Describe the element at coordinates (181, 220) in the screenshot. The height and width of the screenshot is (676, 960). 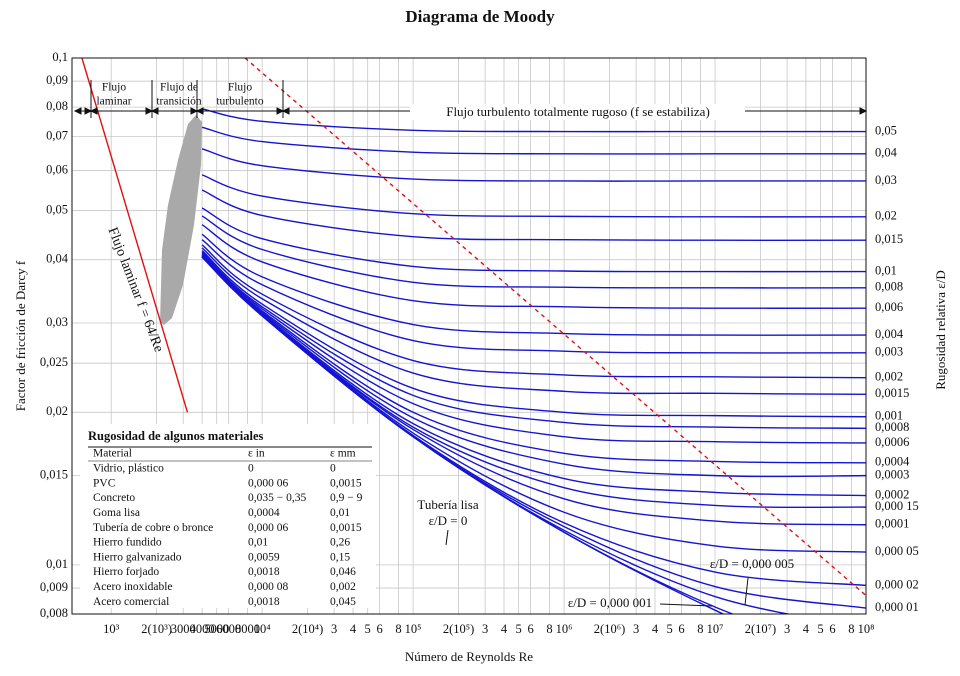
I see `transition-zone` at that location.